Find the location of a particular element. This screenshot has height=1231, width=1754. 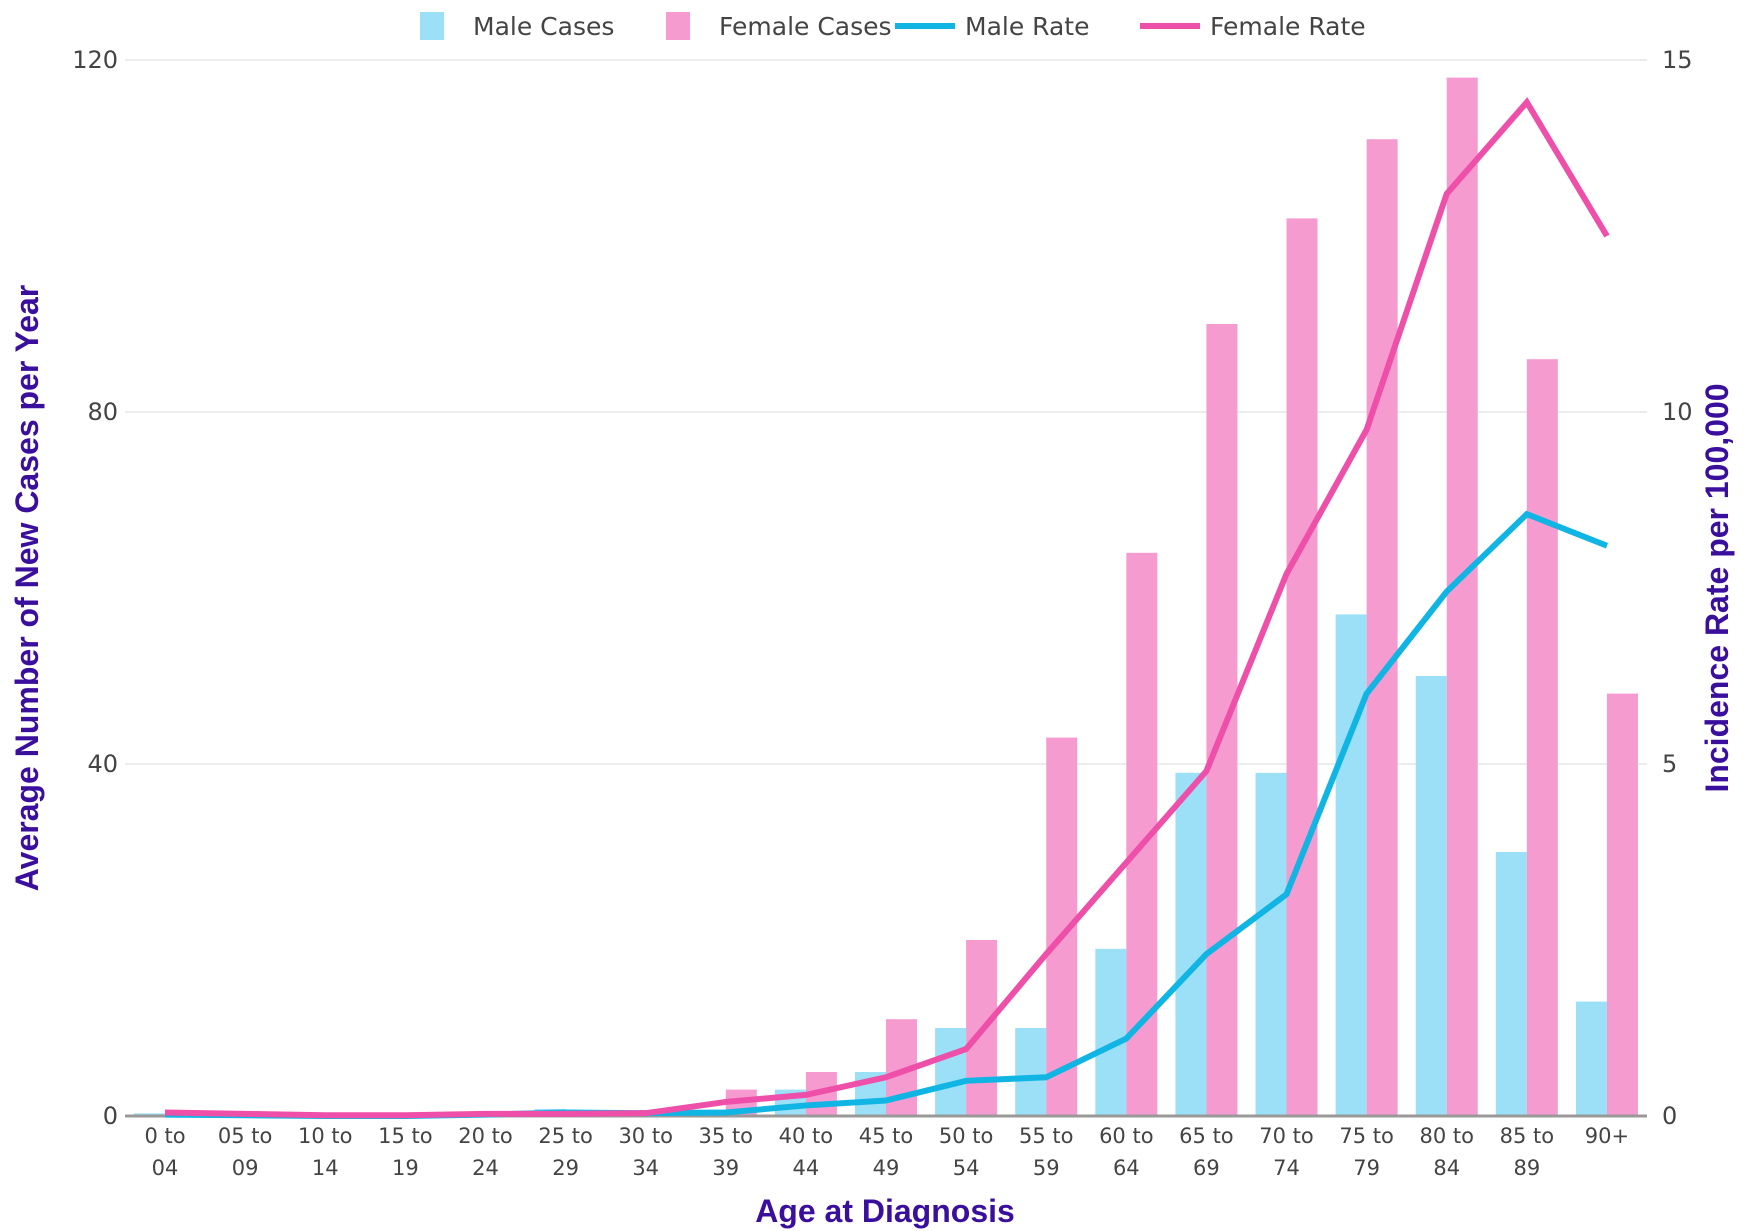

legend-label: Female Rate is located at coordinates (1288, 26).